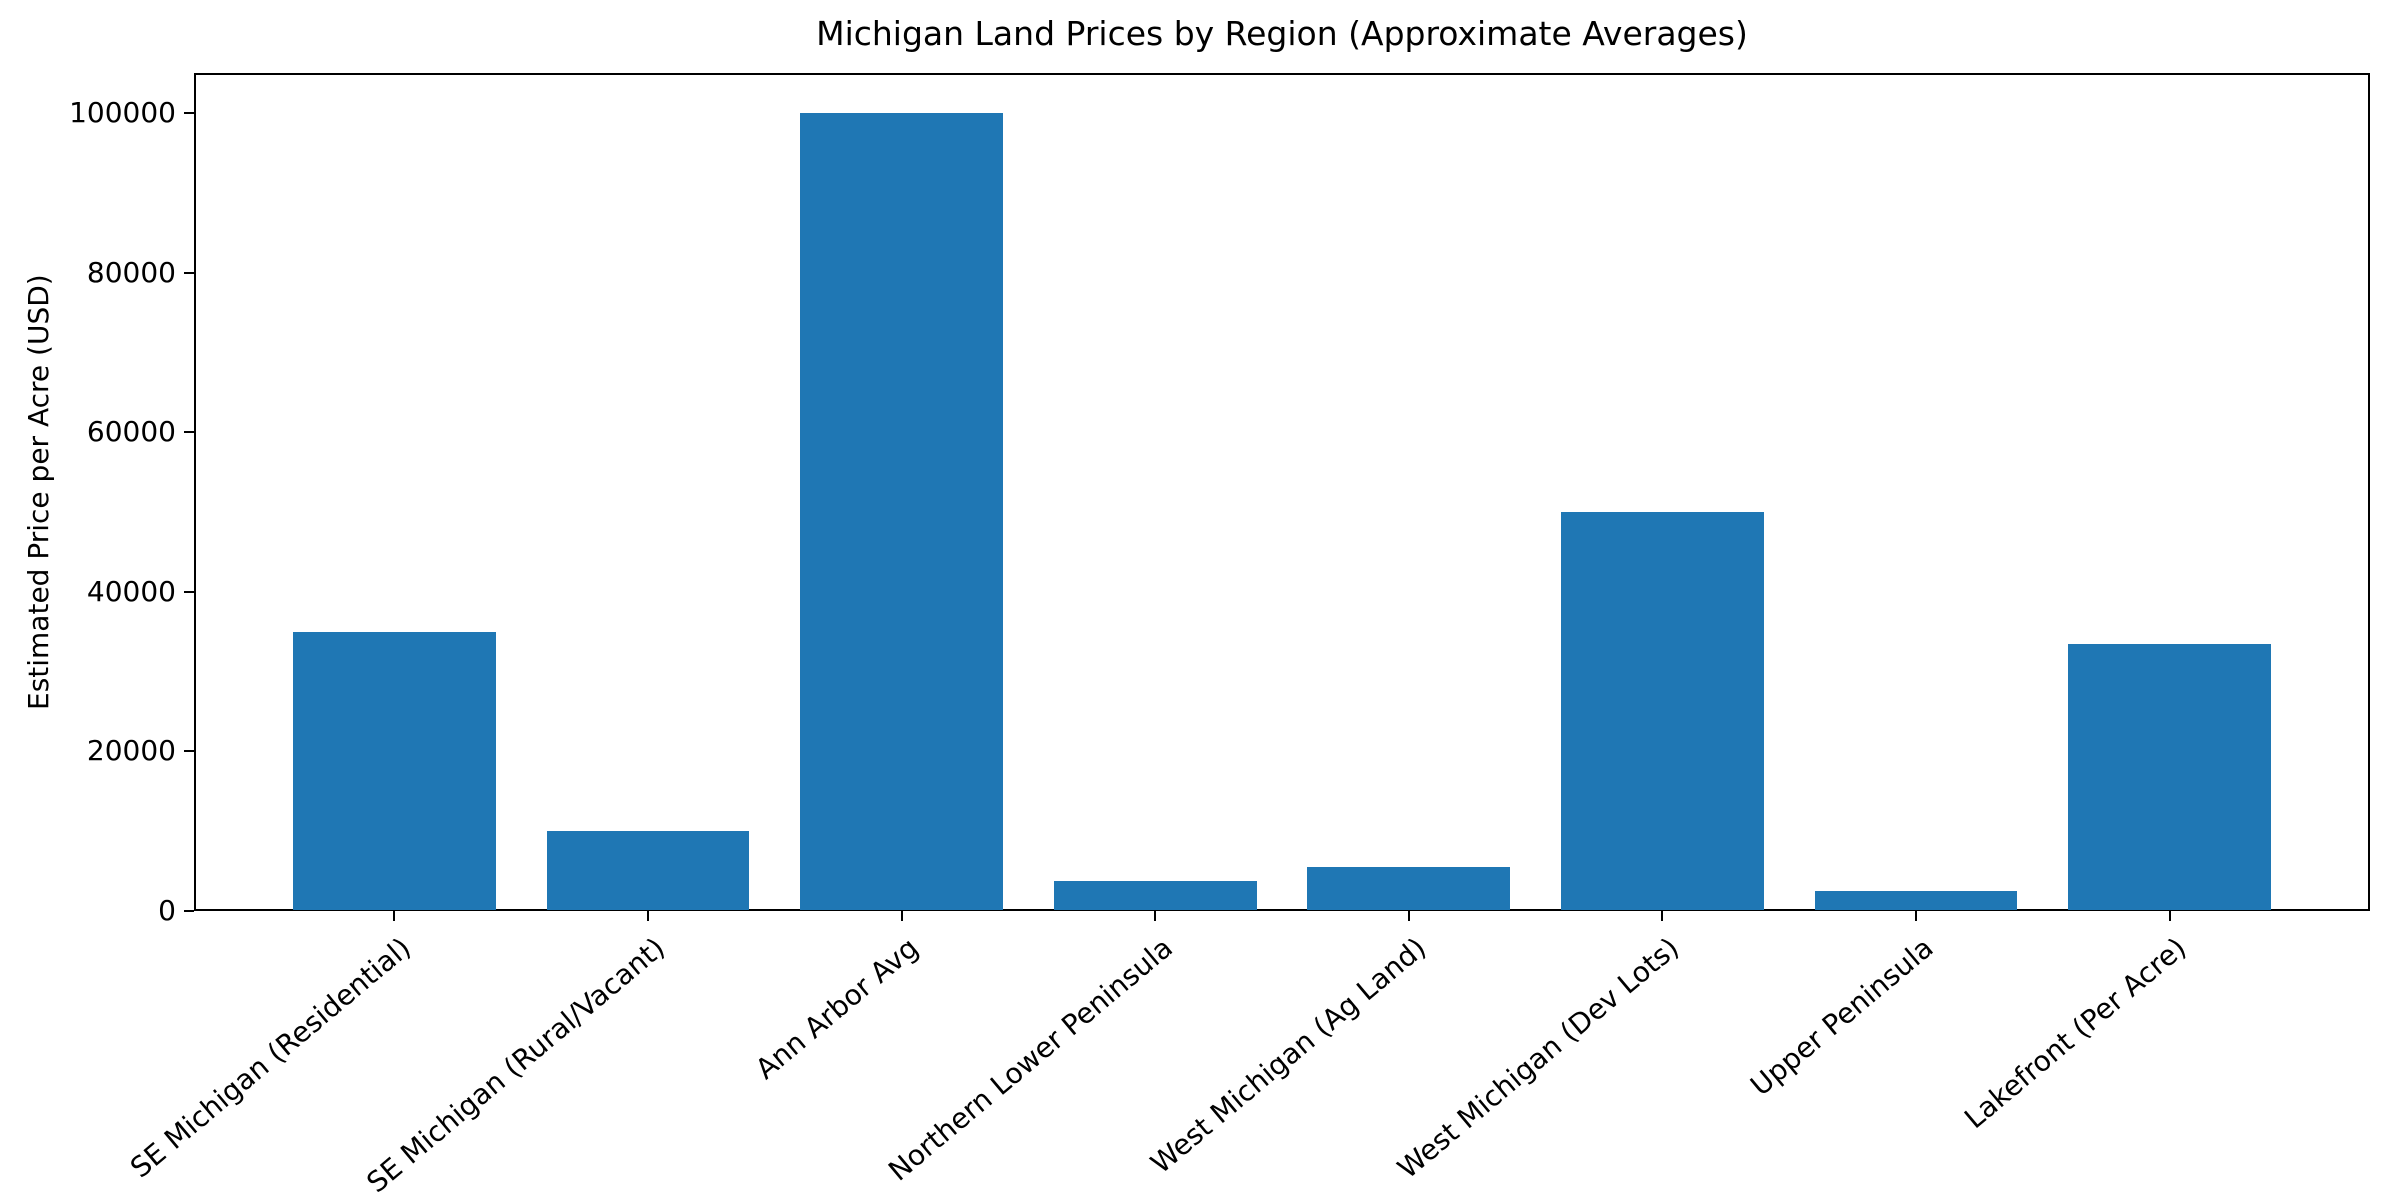 This screenshot has height=1200, width=2400. I want to click on x-tick-label: Lakefront (Per Acre), so click(2075, 1033).